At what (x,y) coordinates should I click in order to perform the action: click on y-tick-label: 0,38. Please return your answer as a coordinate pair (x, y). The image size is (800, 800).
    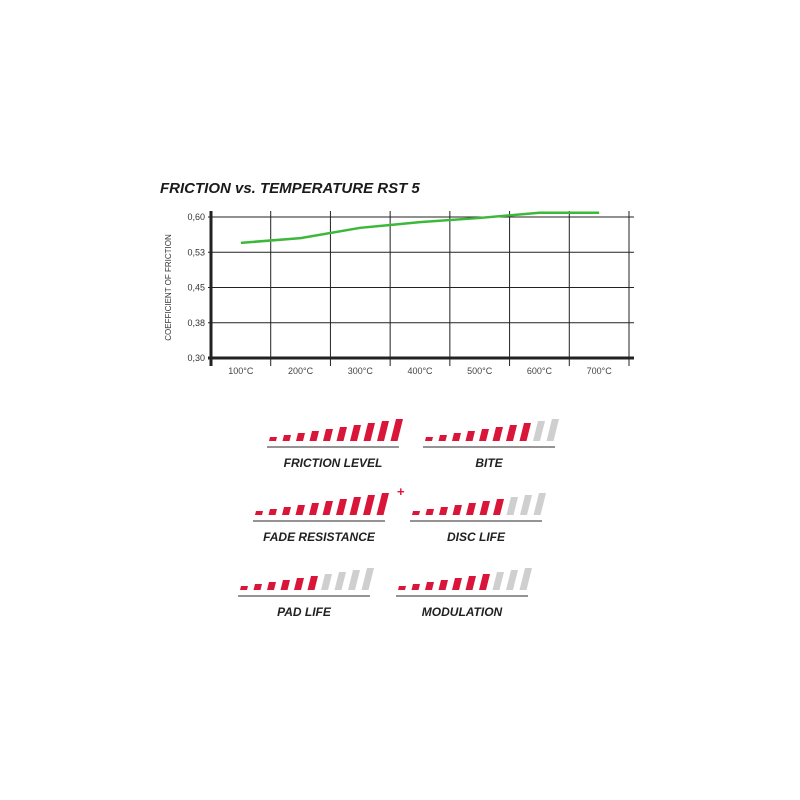
    Looking at the image, I should click on (196, 323).